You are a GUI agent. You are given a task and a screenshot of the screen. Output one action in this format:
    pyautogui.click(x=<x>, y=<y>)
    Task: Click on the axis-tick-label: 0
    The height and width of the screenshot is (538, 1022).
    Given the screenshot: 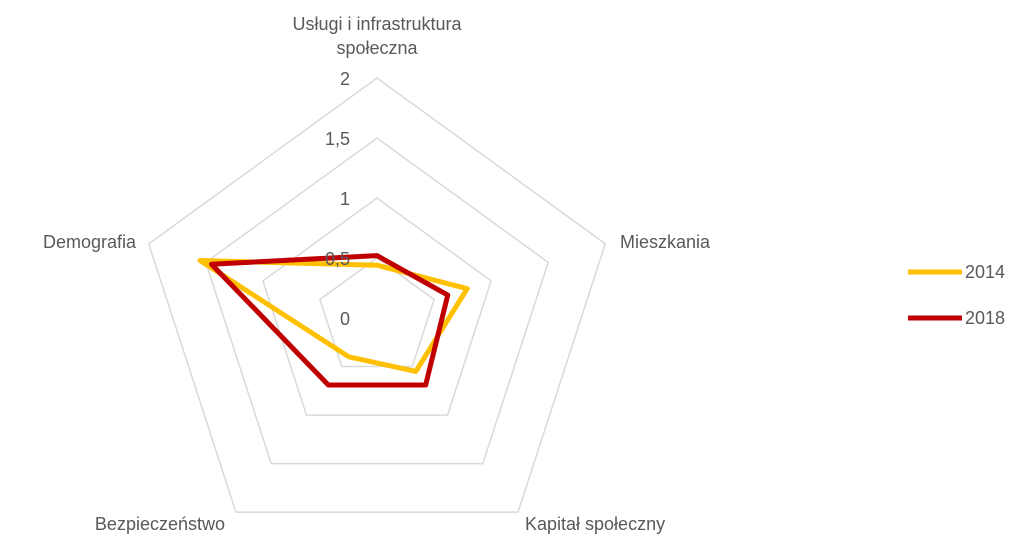 What is the action you would take?
    pyautogui.click(x=345, y=319)
    